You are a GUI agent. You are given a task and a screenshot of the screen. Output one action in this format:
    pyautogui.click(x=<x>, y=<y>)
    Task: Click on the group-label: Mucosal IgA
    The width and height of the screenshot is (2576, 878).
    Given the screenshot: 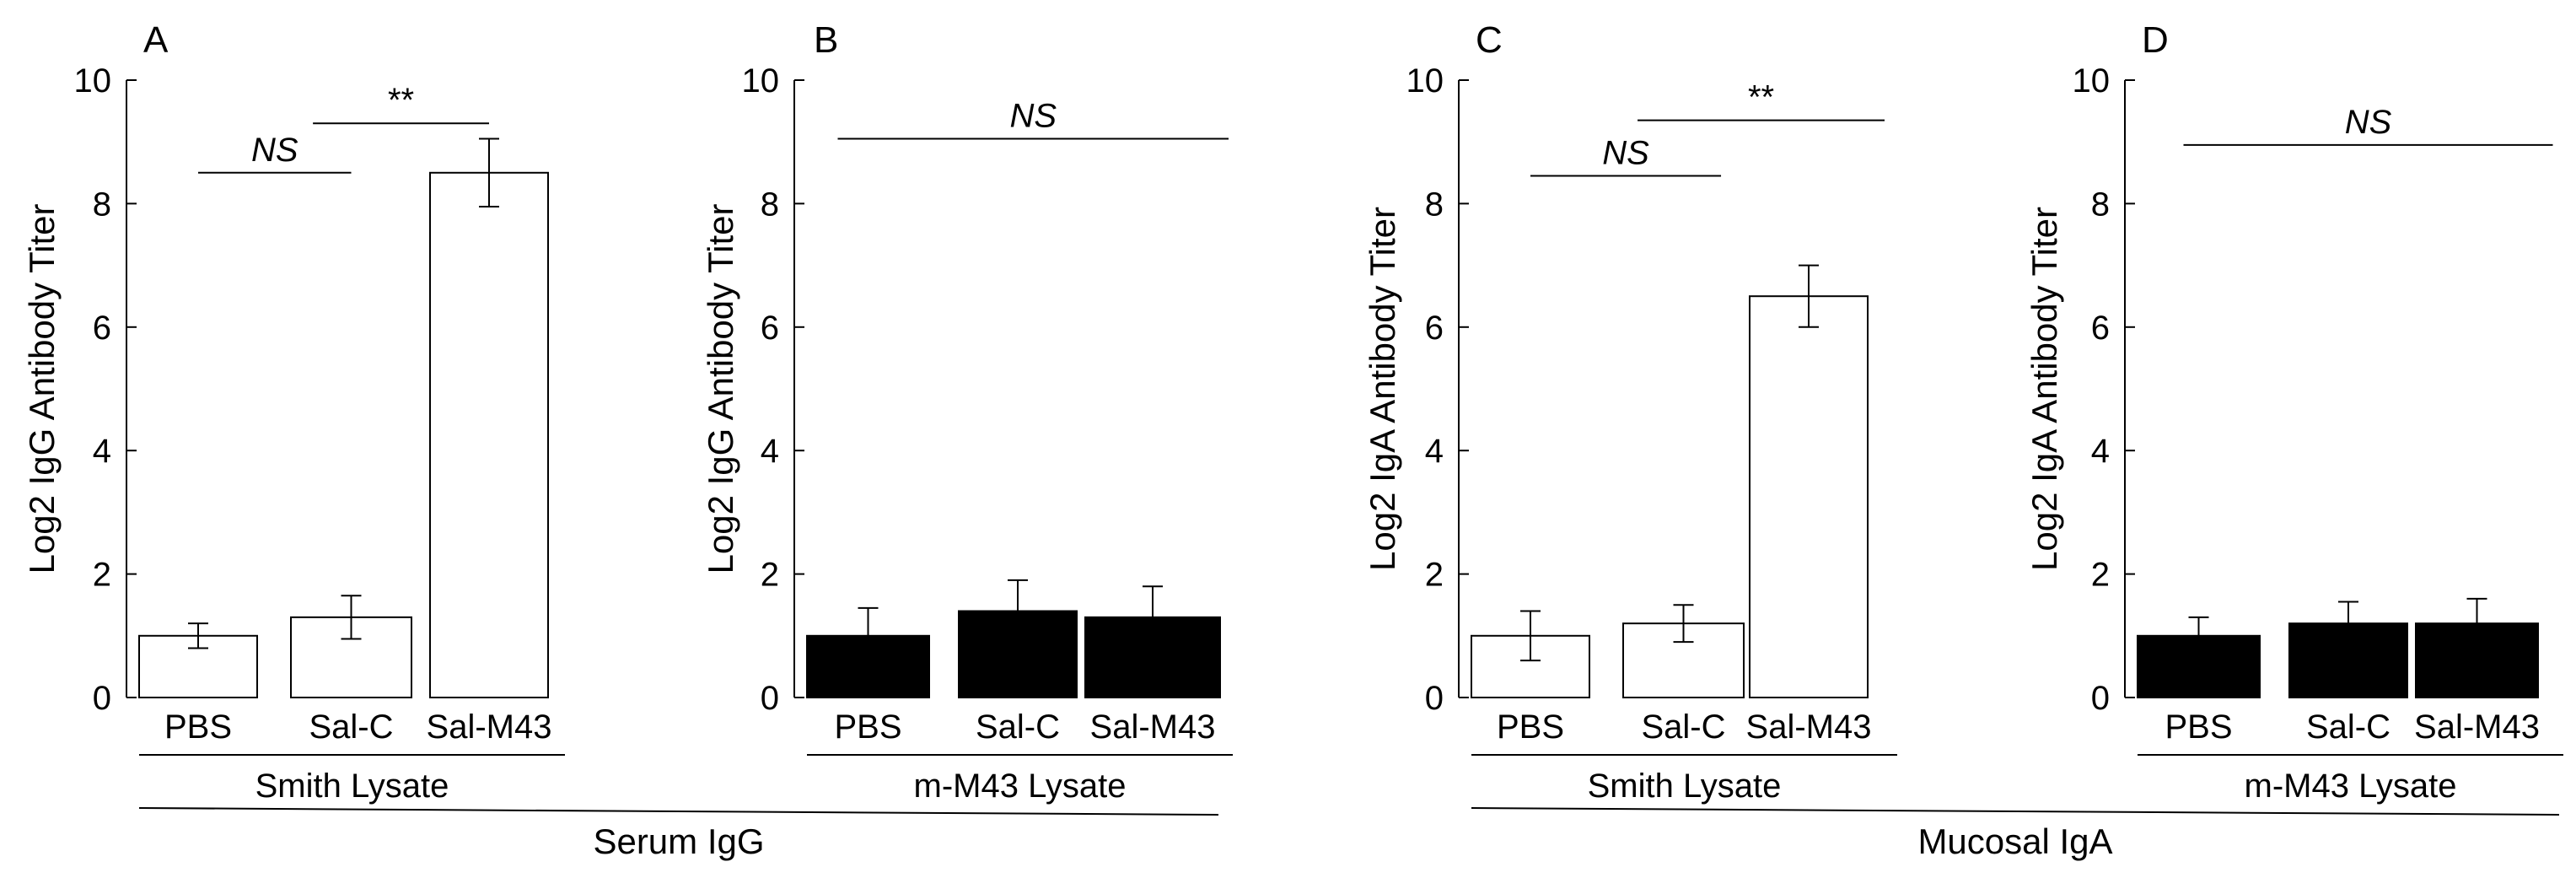 What is the action you would take?
    pyautogui.click(x=2014, y=841)
    